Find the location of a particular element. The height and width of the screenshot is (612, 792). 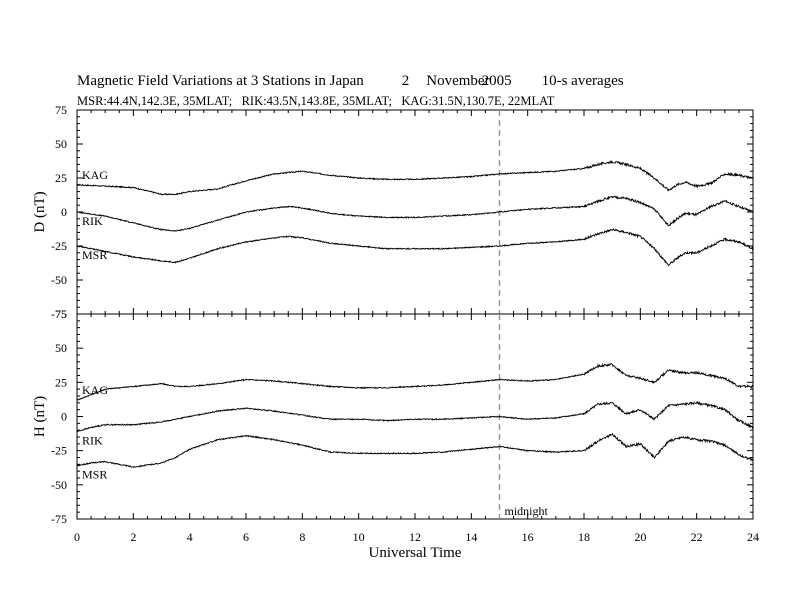

title-averaging: 10-s averages is located at coordinates (582, 81).